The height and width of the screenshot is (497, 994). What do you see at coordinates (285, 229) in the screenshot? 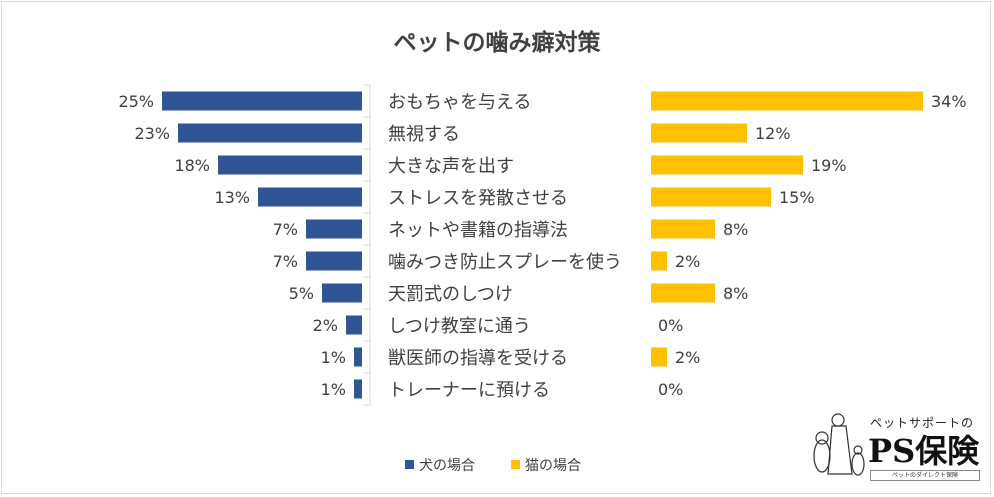
I see `data-label-dog-4: 7%` at bounding box center [285, 229].